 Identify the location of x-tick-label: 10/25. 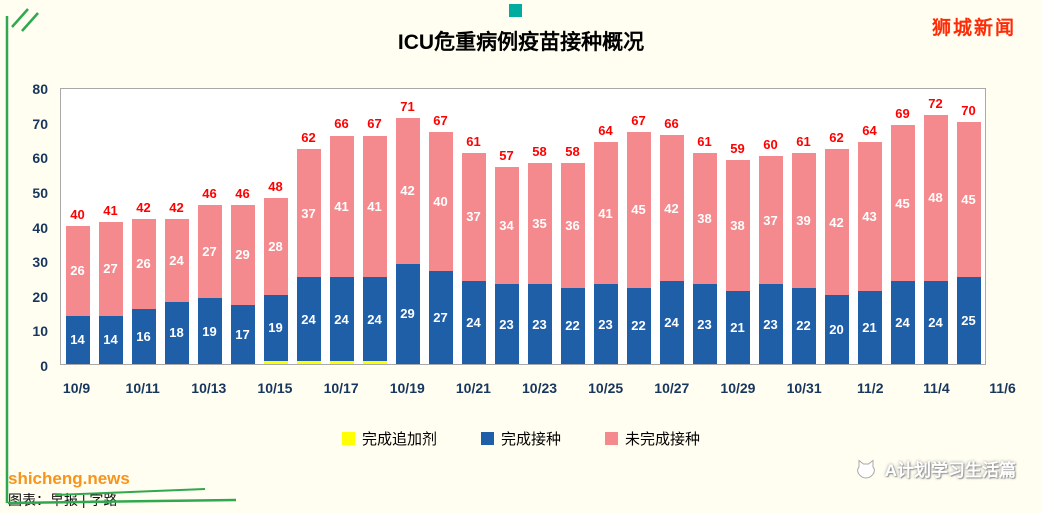
(606, 388).